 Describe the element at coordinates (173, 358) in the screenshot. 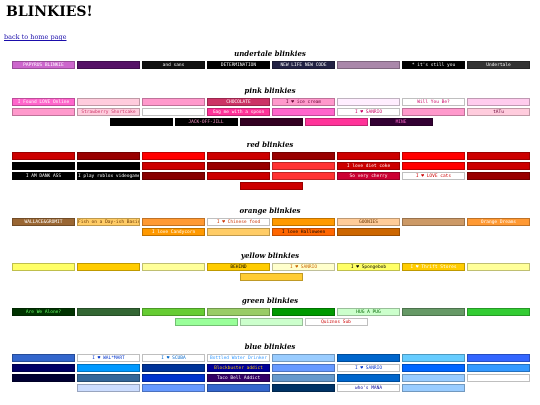

I see `blinkie-image: I ♥ SCUBA` at that location.